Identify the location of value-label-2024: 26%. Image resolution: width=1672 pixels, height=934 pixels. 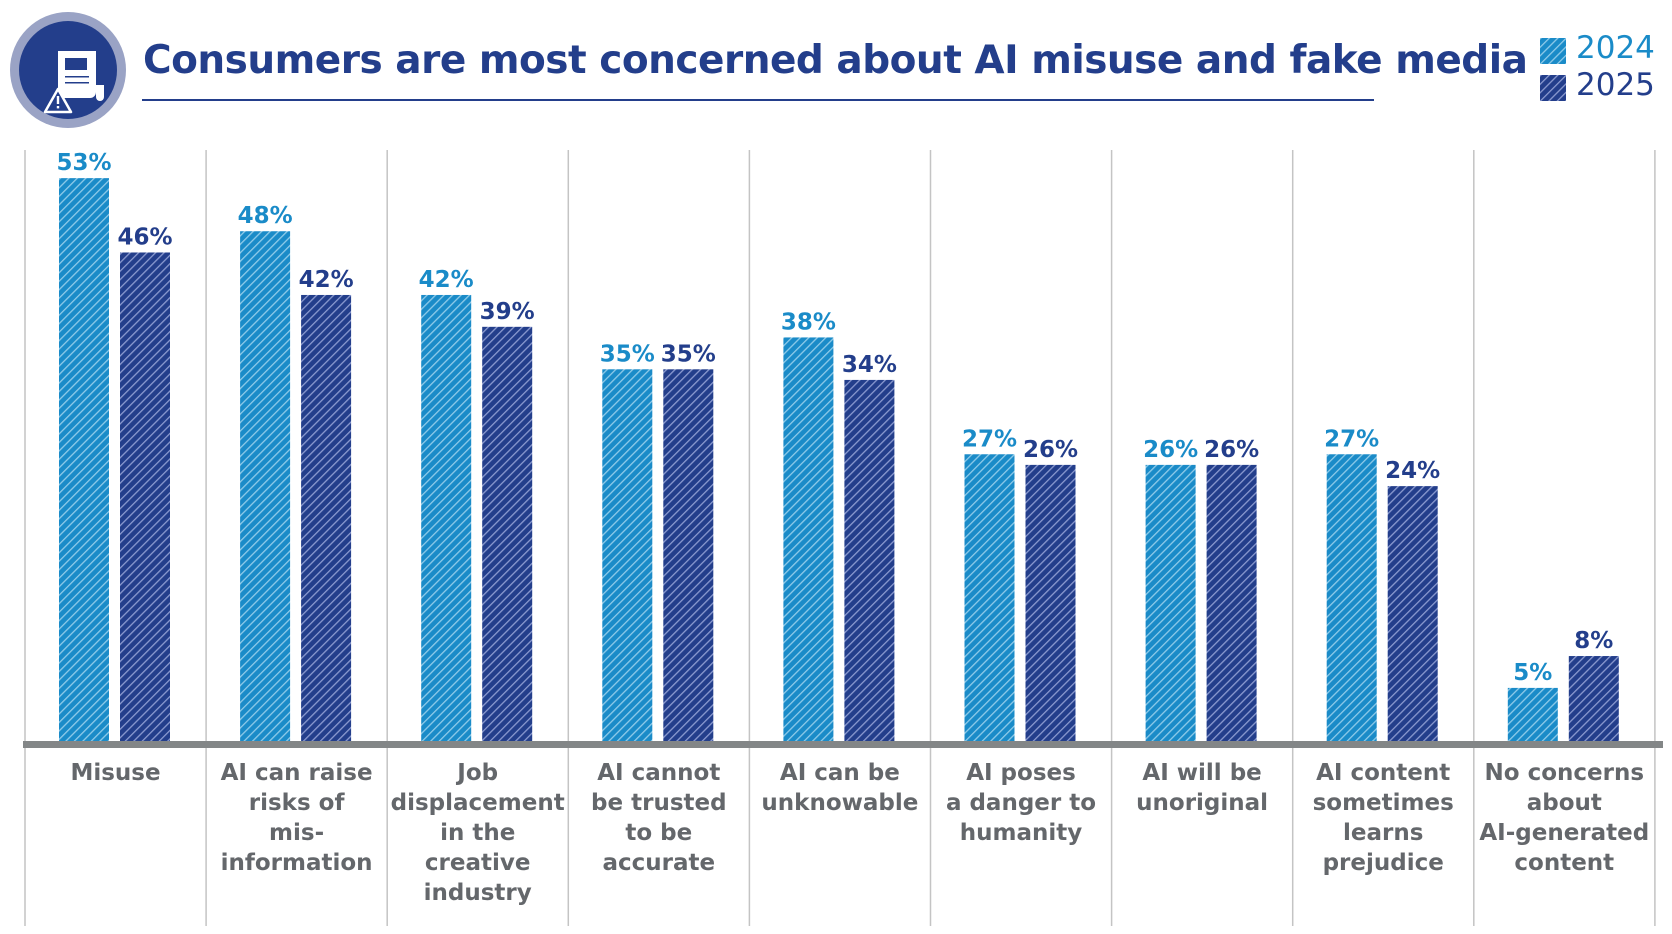
(1170, 450).